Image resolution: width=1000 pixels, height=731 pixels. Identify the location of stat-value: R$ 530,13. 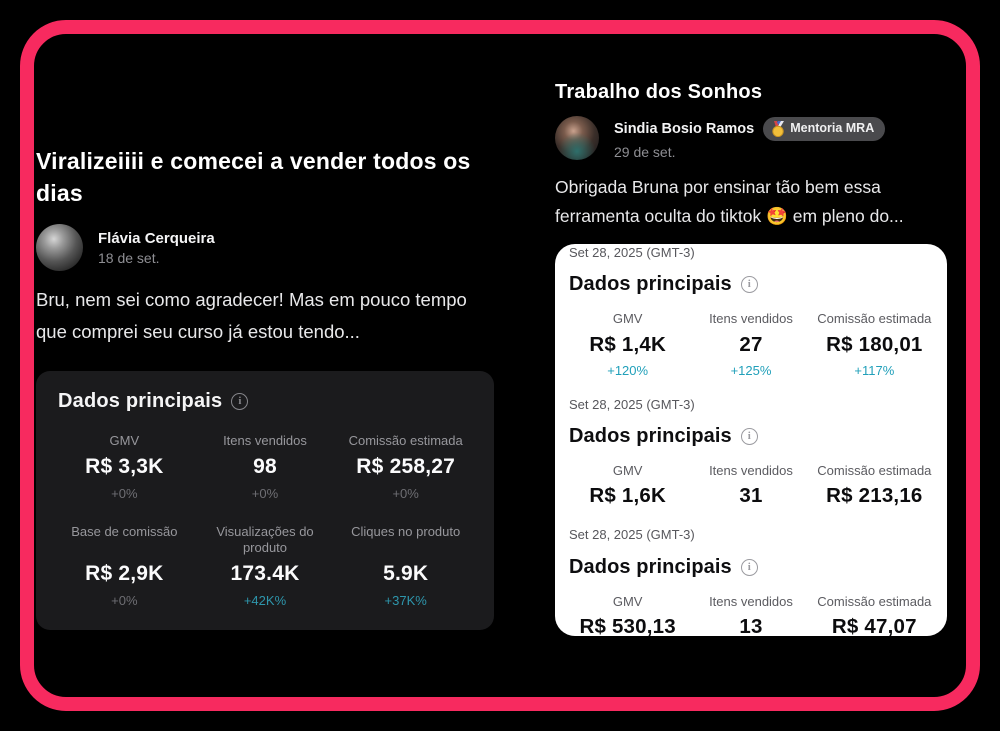
(627, 625).